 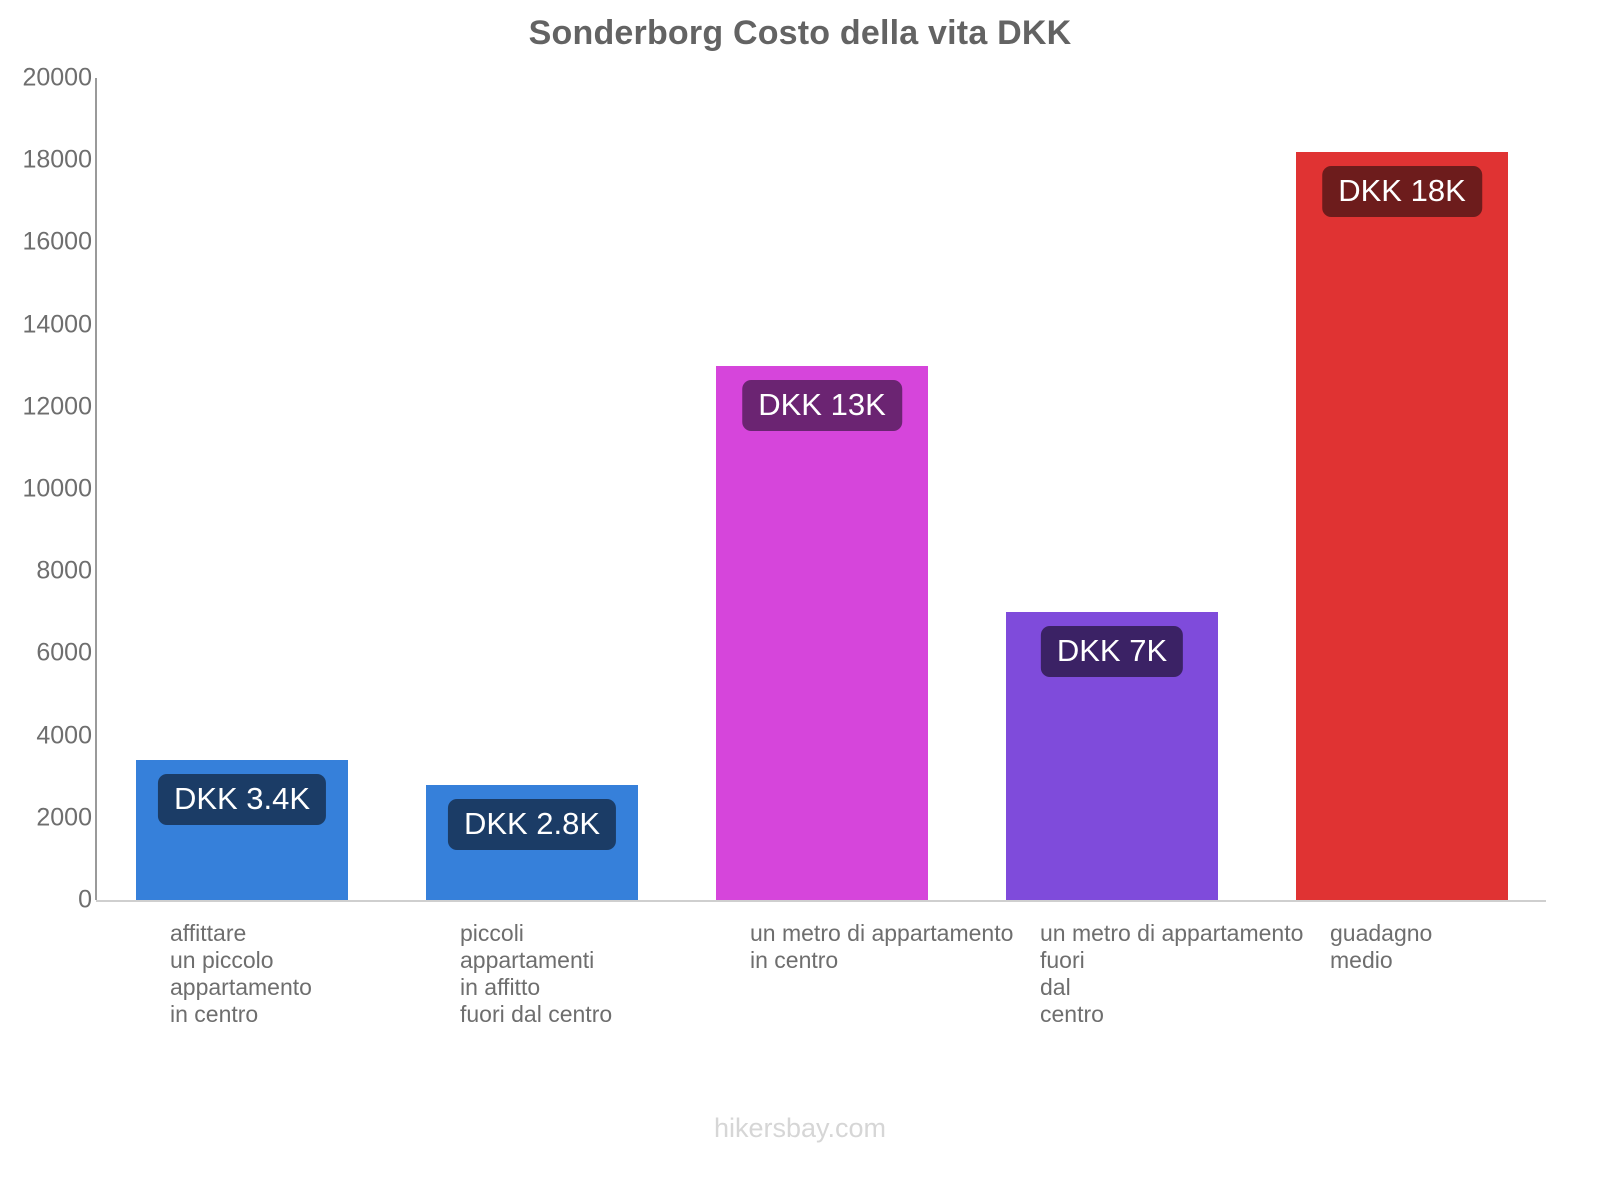 I want to click on y-axis-tick-label: 12000, so click(x=57, y=406).